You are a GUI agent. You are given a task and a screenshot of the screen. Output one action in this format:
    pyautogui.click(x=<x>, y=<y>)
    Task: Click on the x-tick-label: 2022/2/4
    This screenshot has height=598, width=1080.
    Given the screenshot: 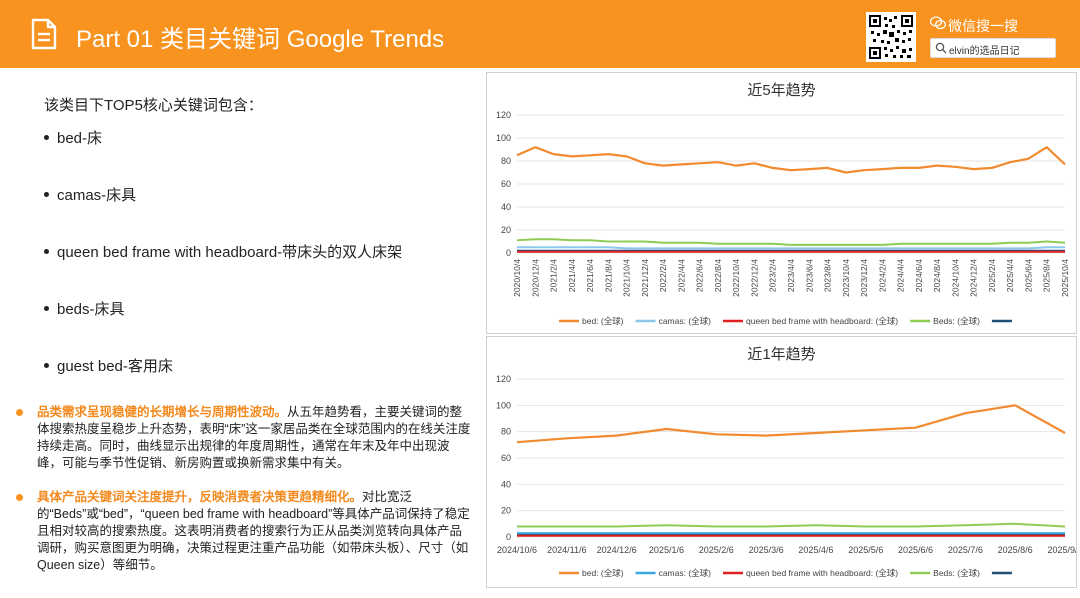 What is the action you would take?
    pyautogui.click(x=663, y=275)
    